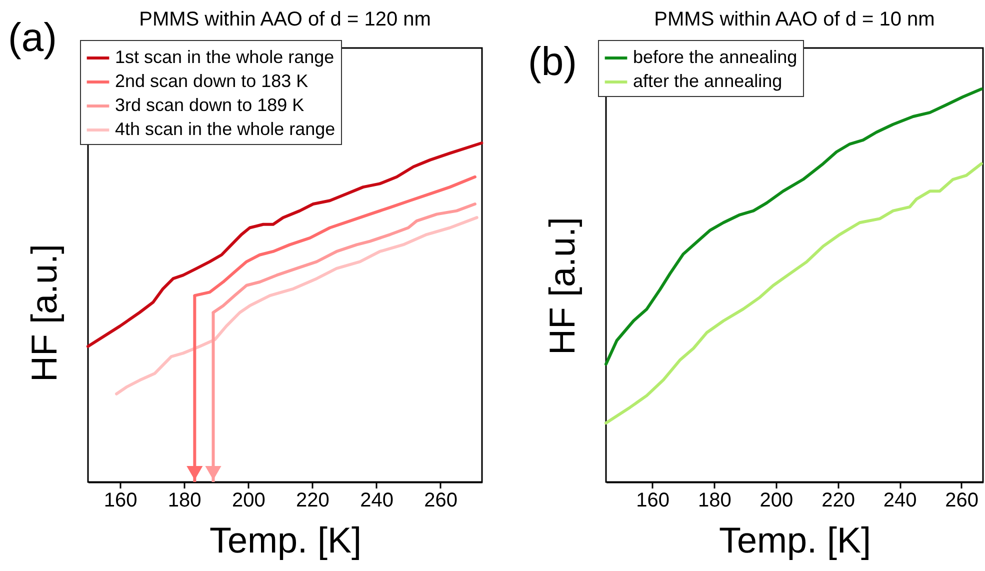 This screenshot has width=985, height=571. I want to click on chart-title: PMMS within AAO of d = 120 nm, so click(285, 19).